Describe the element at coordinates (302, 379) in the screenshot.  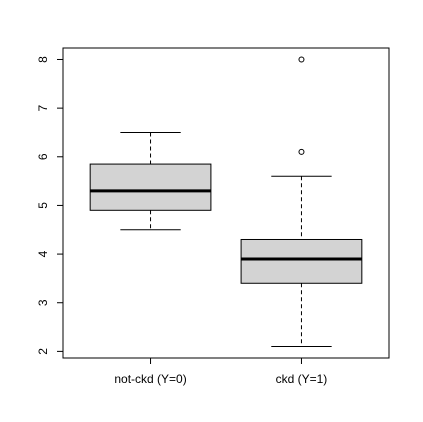
I see `x-tick-label: ckd (Y=1)` at that location.